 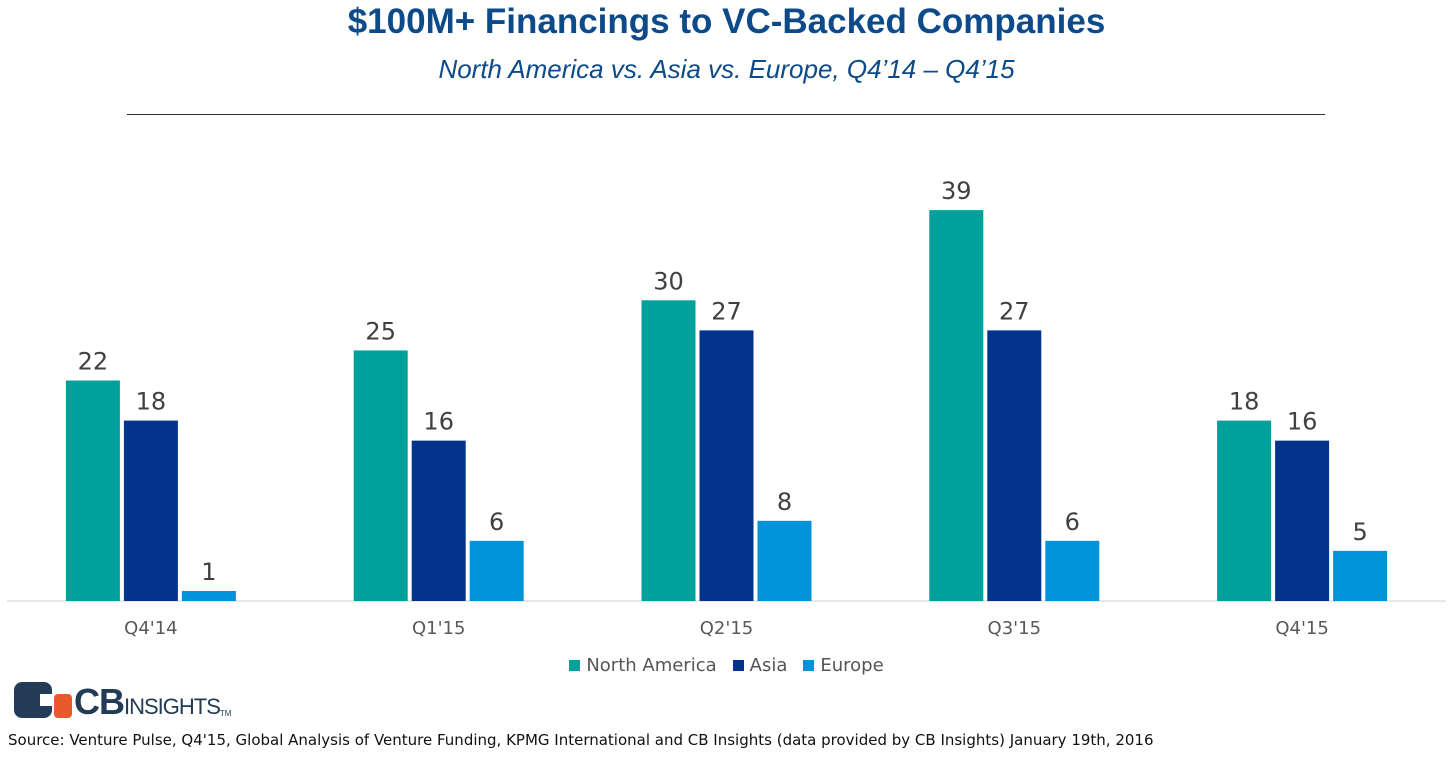 What do you see at coordinates (1014, 628) in the screenshot?
I see `x-tick-label-3: Q3'15` at bounding box center [1014, 628].